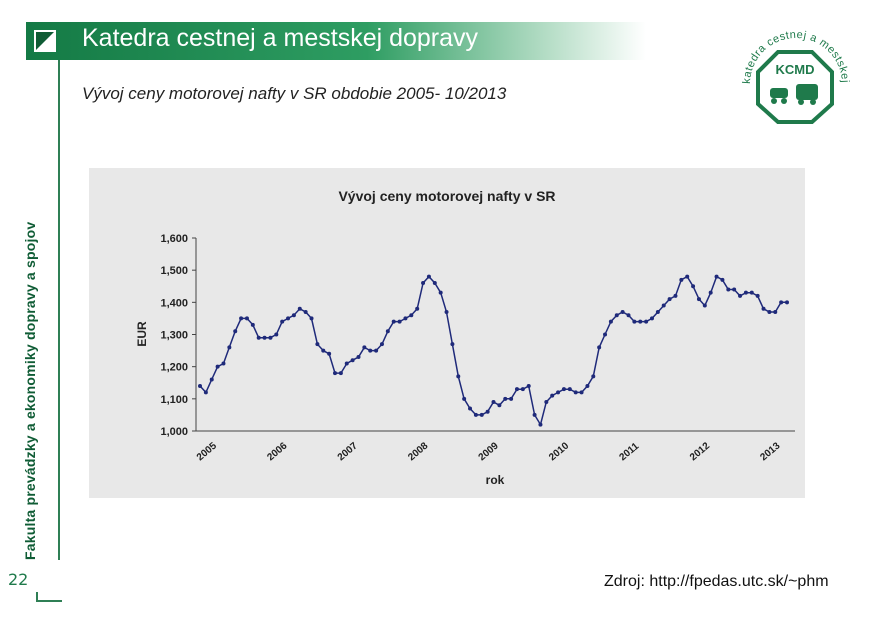 The height and width of the screenshot is (630, 891). What do you see at coordinates (277, 451) in the screenshot?
I see `x-tick-label: 2006` at bounding box center [277, 451].